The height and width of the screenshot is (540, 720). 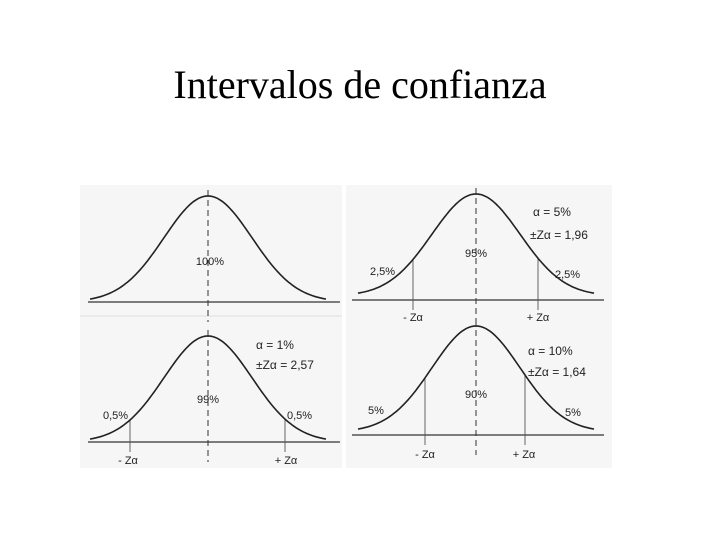 I want to click on alpha-label: α = 10%, so click(x=550, y=351).